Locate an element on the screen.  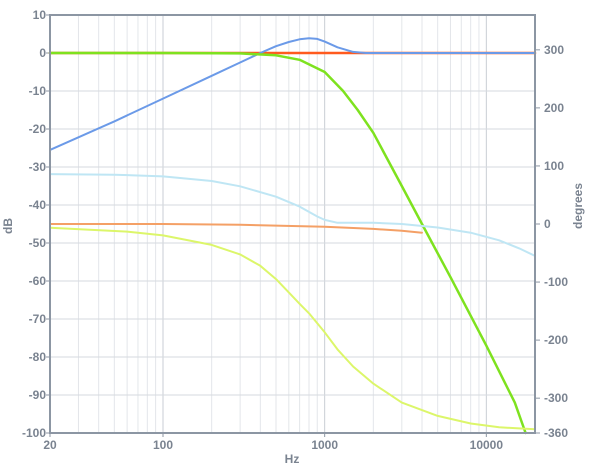
y2-tick-label: -100 is located at coordinates (556, 282).